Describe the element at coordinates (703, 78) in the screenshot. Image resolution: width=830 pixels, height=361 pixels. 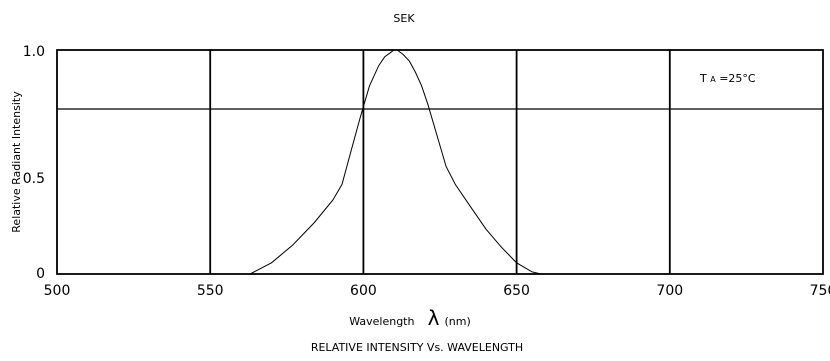
I see `annotation-t: T` at that location.